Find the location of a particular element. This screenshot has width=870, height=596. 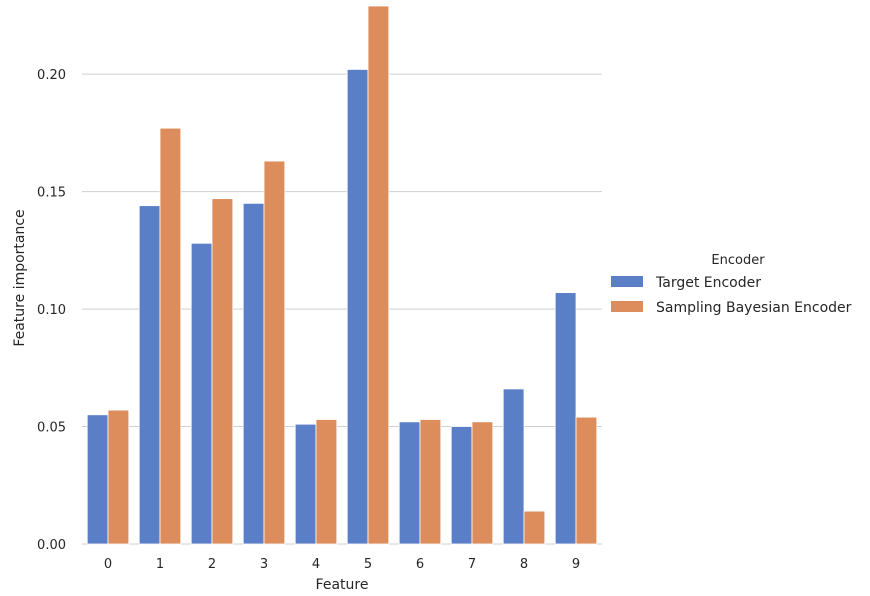

y-axis-label: Feature importance is located at coordinates (20, 277).